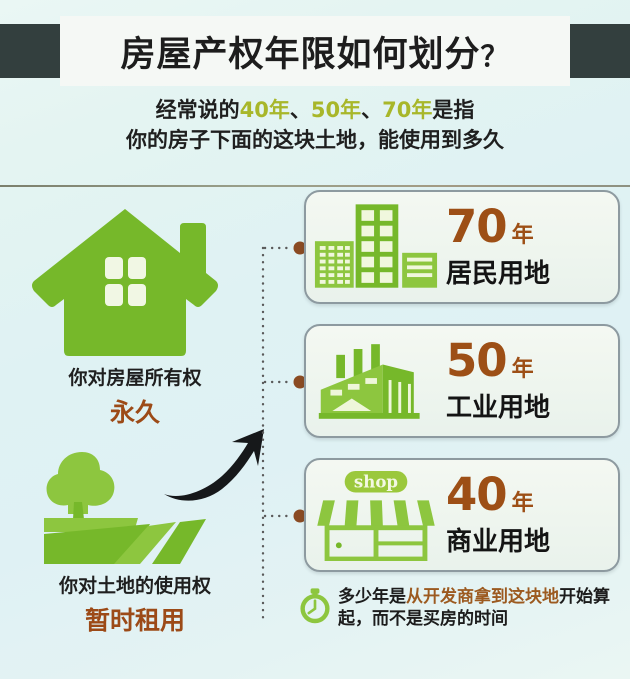 Image resolution: width=630 pixels, height=679 pixels. Describe the element at coordinates (376, 247) in the screenshot. I see `residential-buildings-icon` at that location.